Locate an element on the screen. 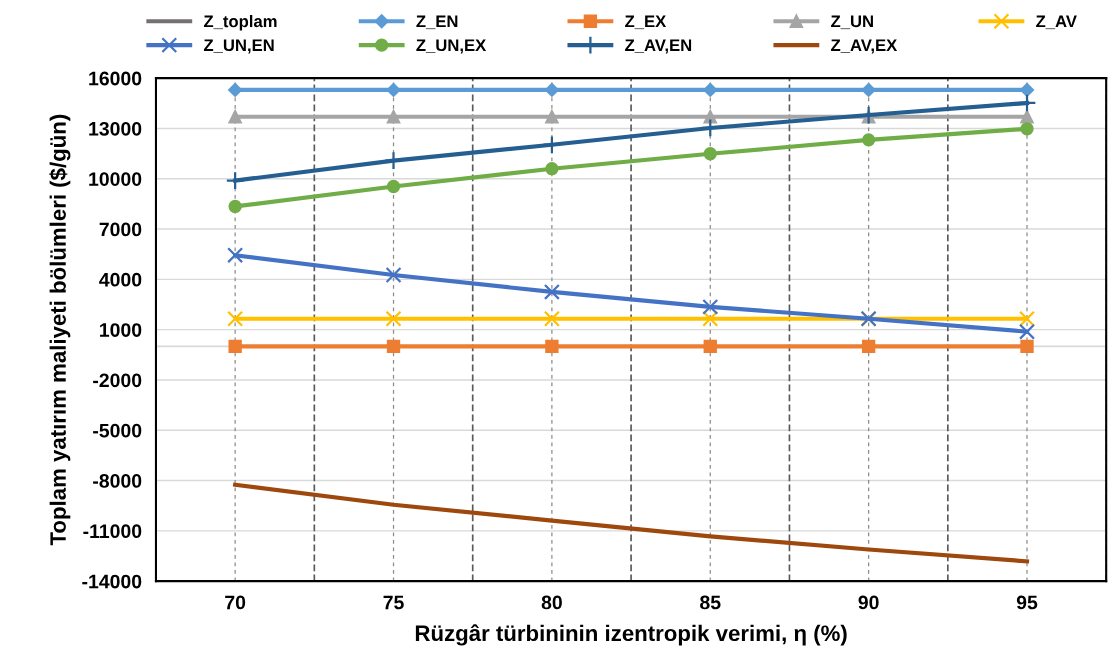  legend-label: Z_AV,EN is located at coordinates (658, 46).